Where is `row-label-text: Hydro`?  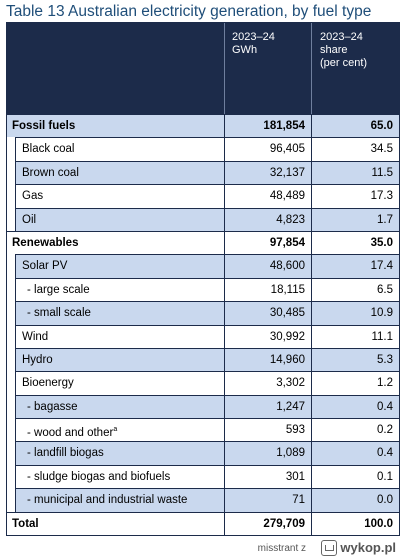
row-label-text: Hydro is located at coordinates (37, 359).